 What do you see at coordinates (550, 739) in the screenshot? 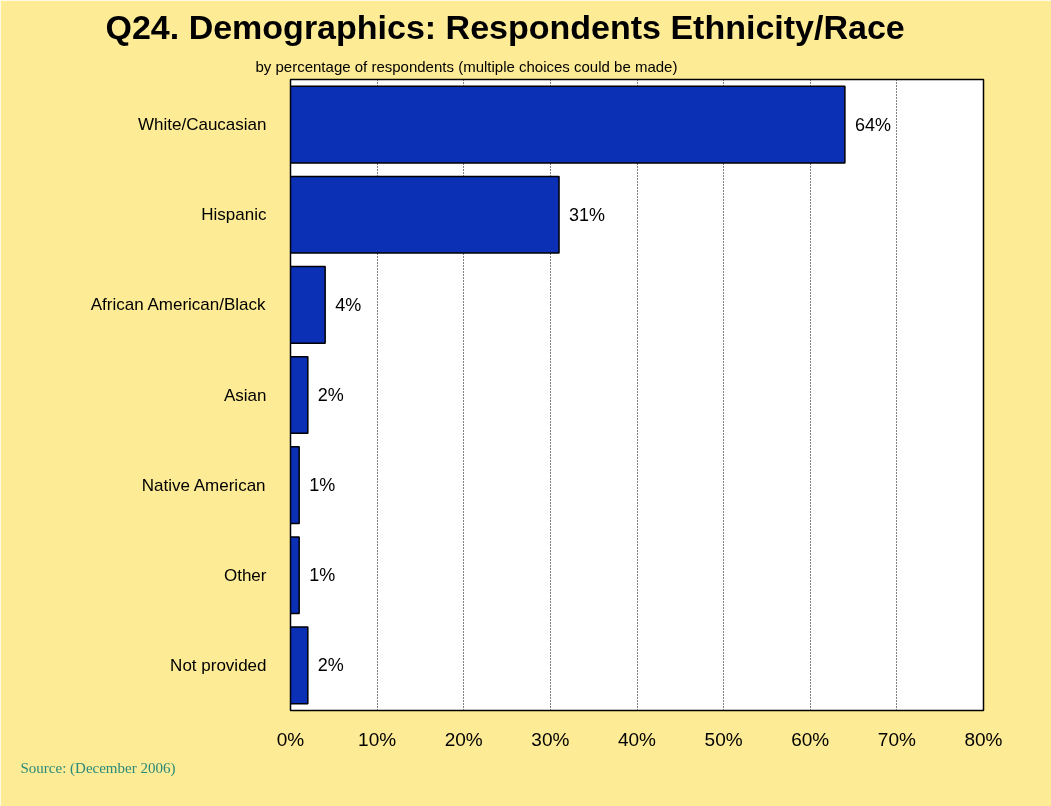
I see `x-tick-label: 30%` at bounding box center [550, 739].